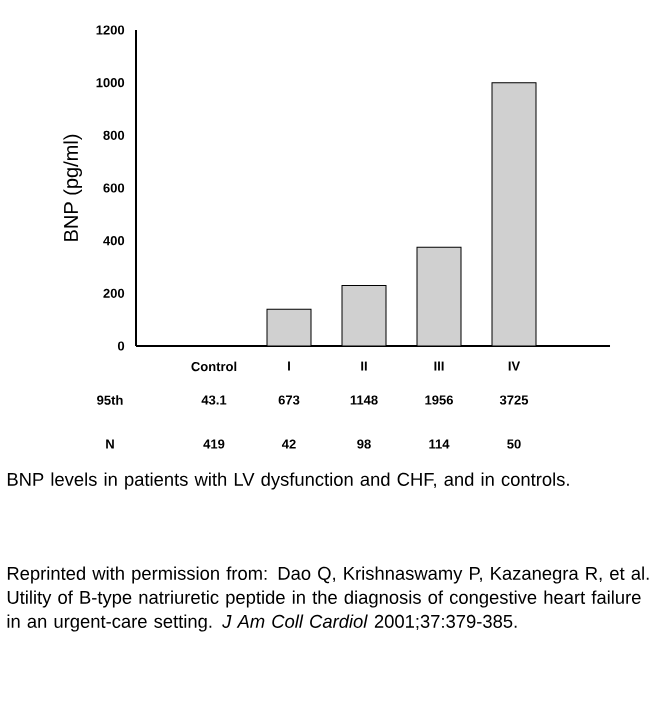 Image resolution: width=668 pixels, height=716 pixels. Describe the element at coordinates (328, 599) in the screenshot. I see `text: Reprinted with permission from: Dao Q, Krishnaswamy P, Kazanegra R, et al. Utility of B-type natriuretic peptide in the diagnosis of congestive heart failure in an urgent-care setting. J Am Coll Cardiol 2001;37:379-385.` at that location.